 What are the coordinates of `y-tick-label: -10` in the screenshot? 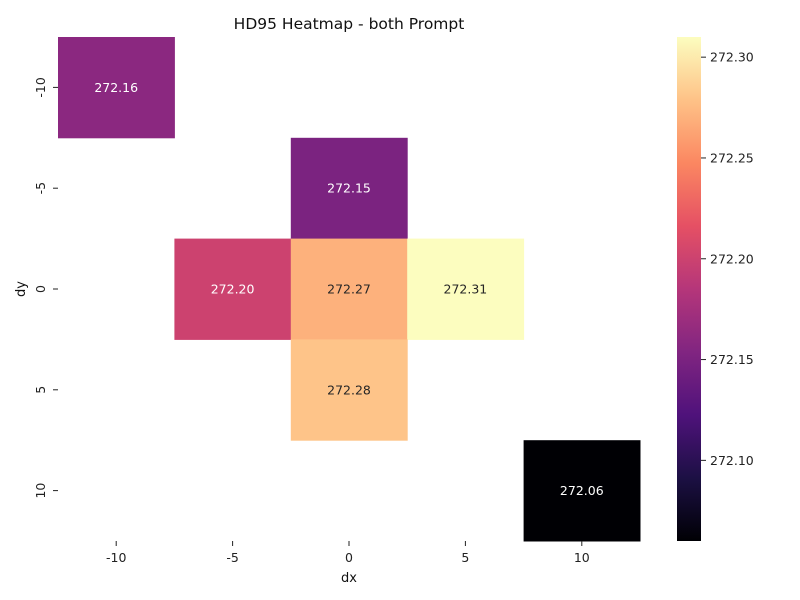 It's located at (40, 87).